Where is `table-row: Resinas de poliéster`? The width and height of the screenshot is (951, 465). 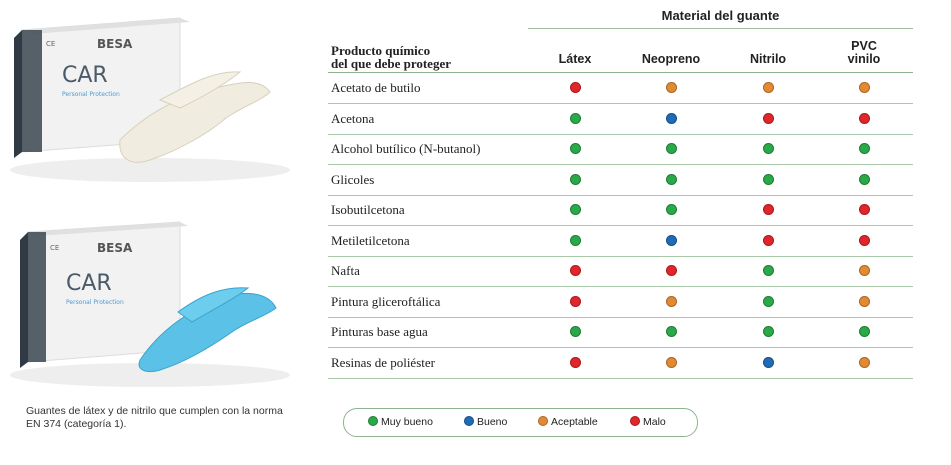 table-row: Resinas de poliéster is located at coordinates (620, 363).